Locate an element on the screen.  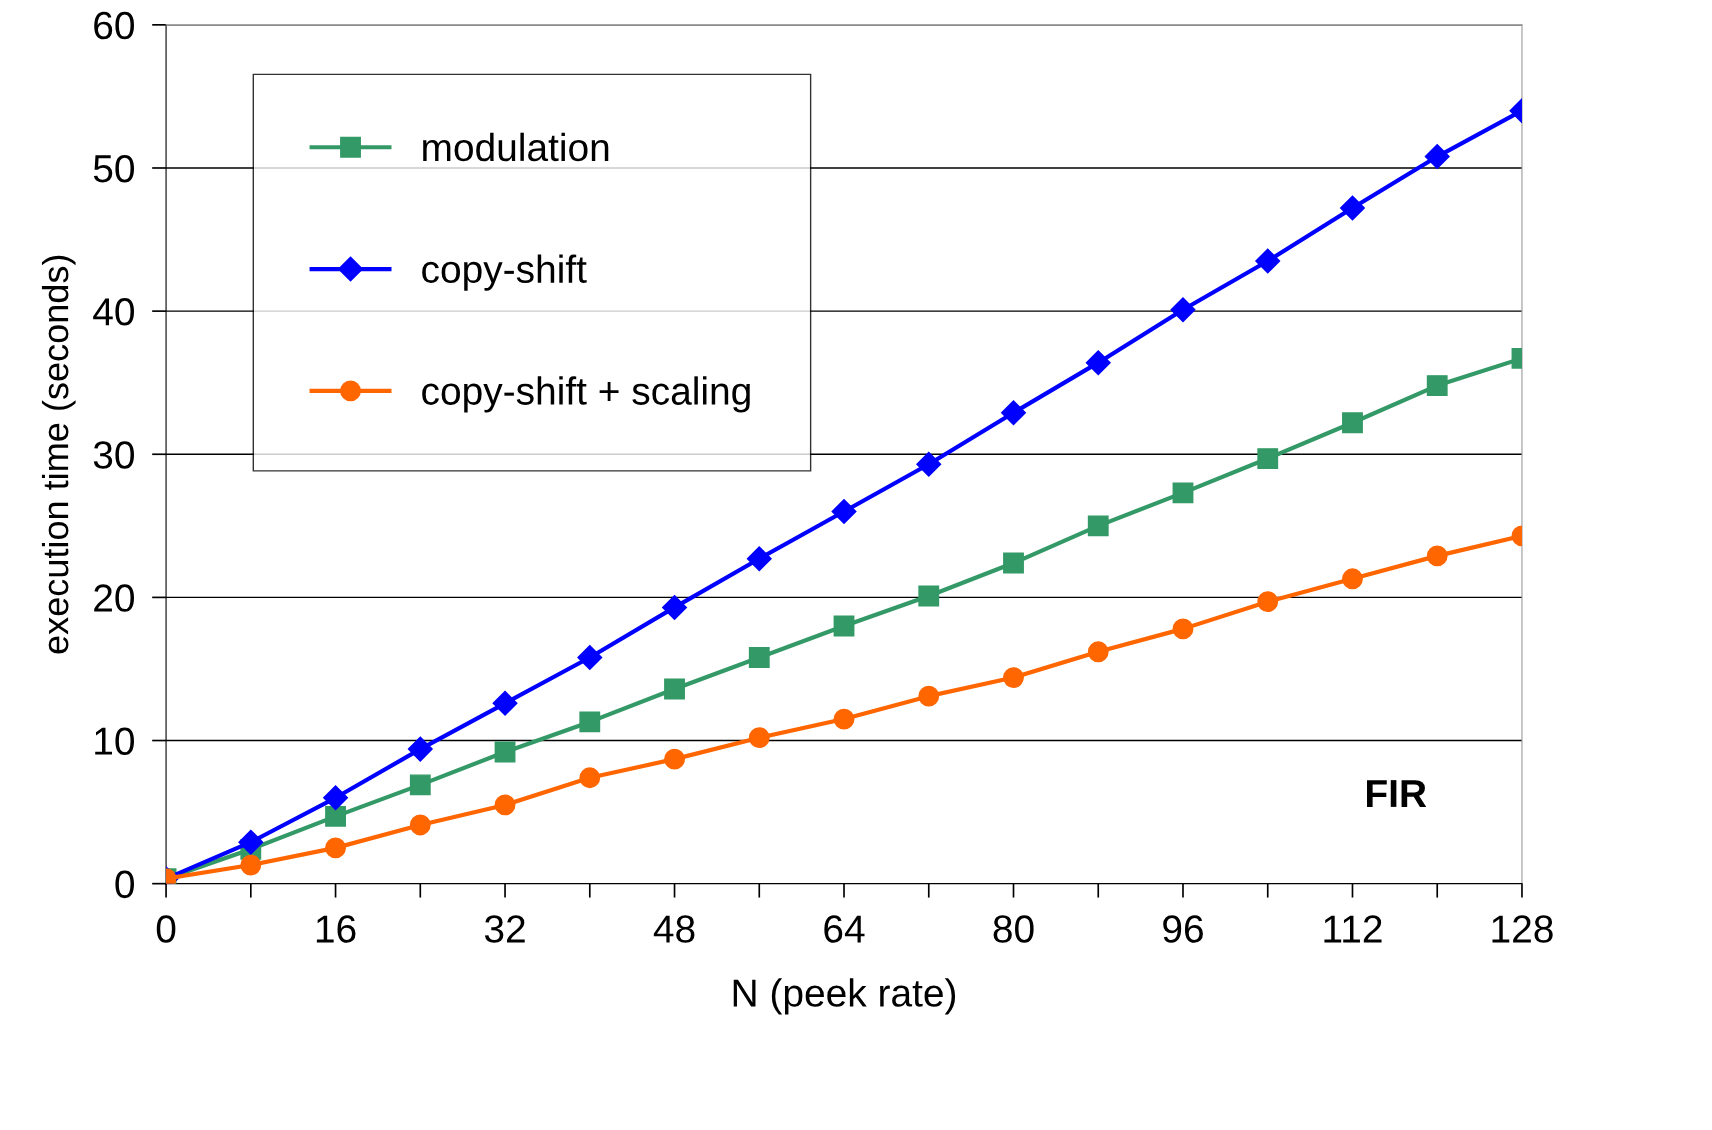
x-tick-label: 32 is located at coordinates (504, 929).